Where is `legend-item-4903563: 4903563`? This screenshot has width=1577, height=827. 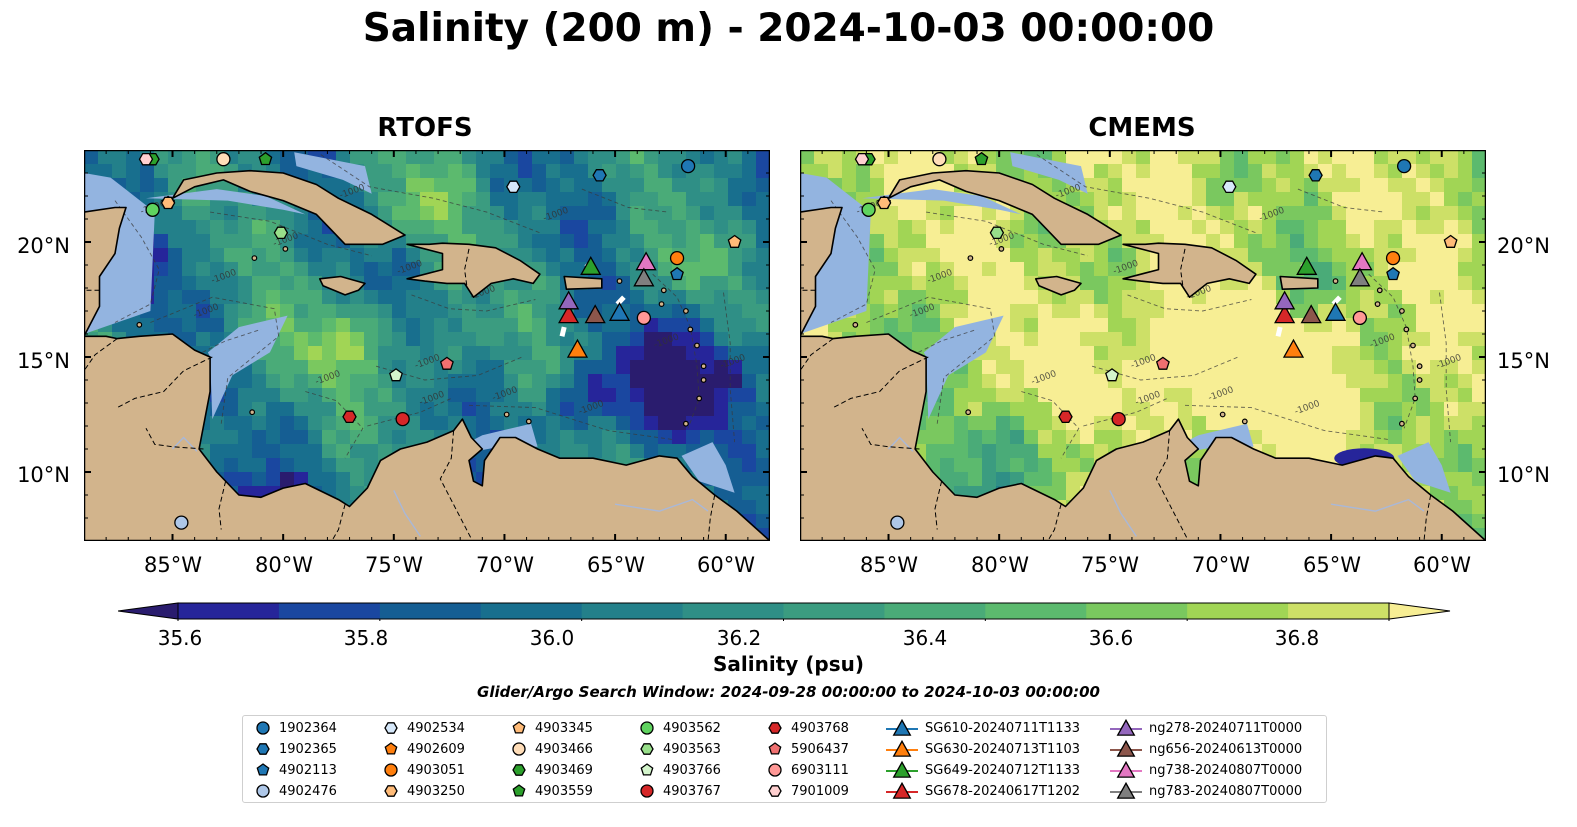 legend-item-4903563: 4903563 is located at coordinates (679, 749).